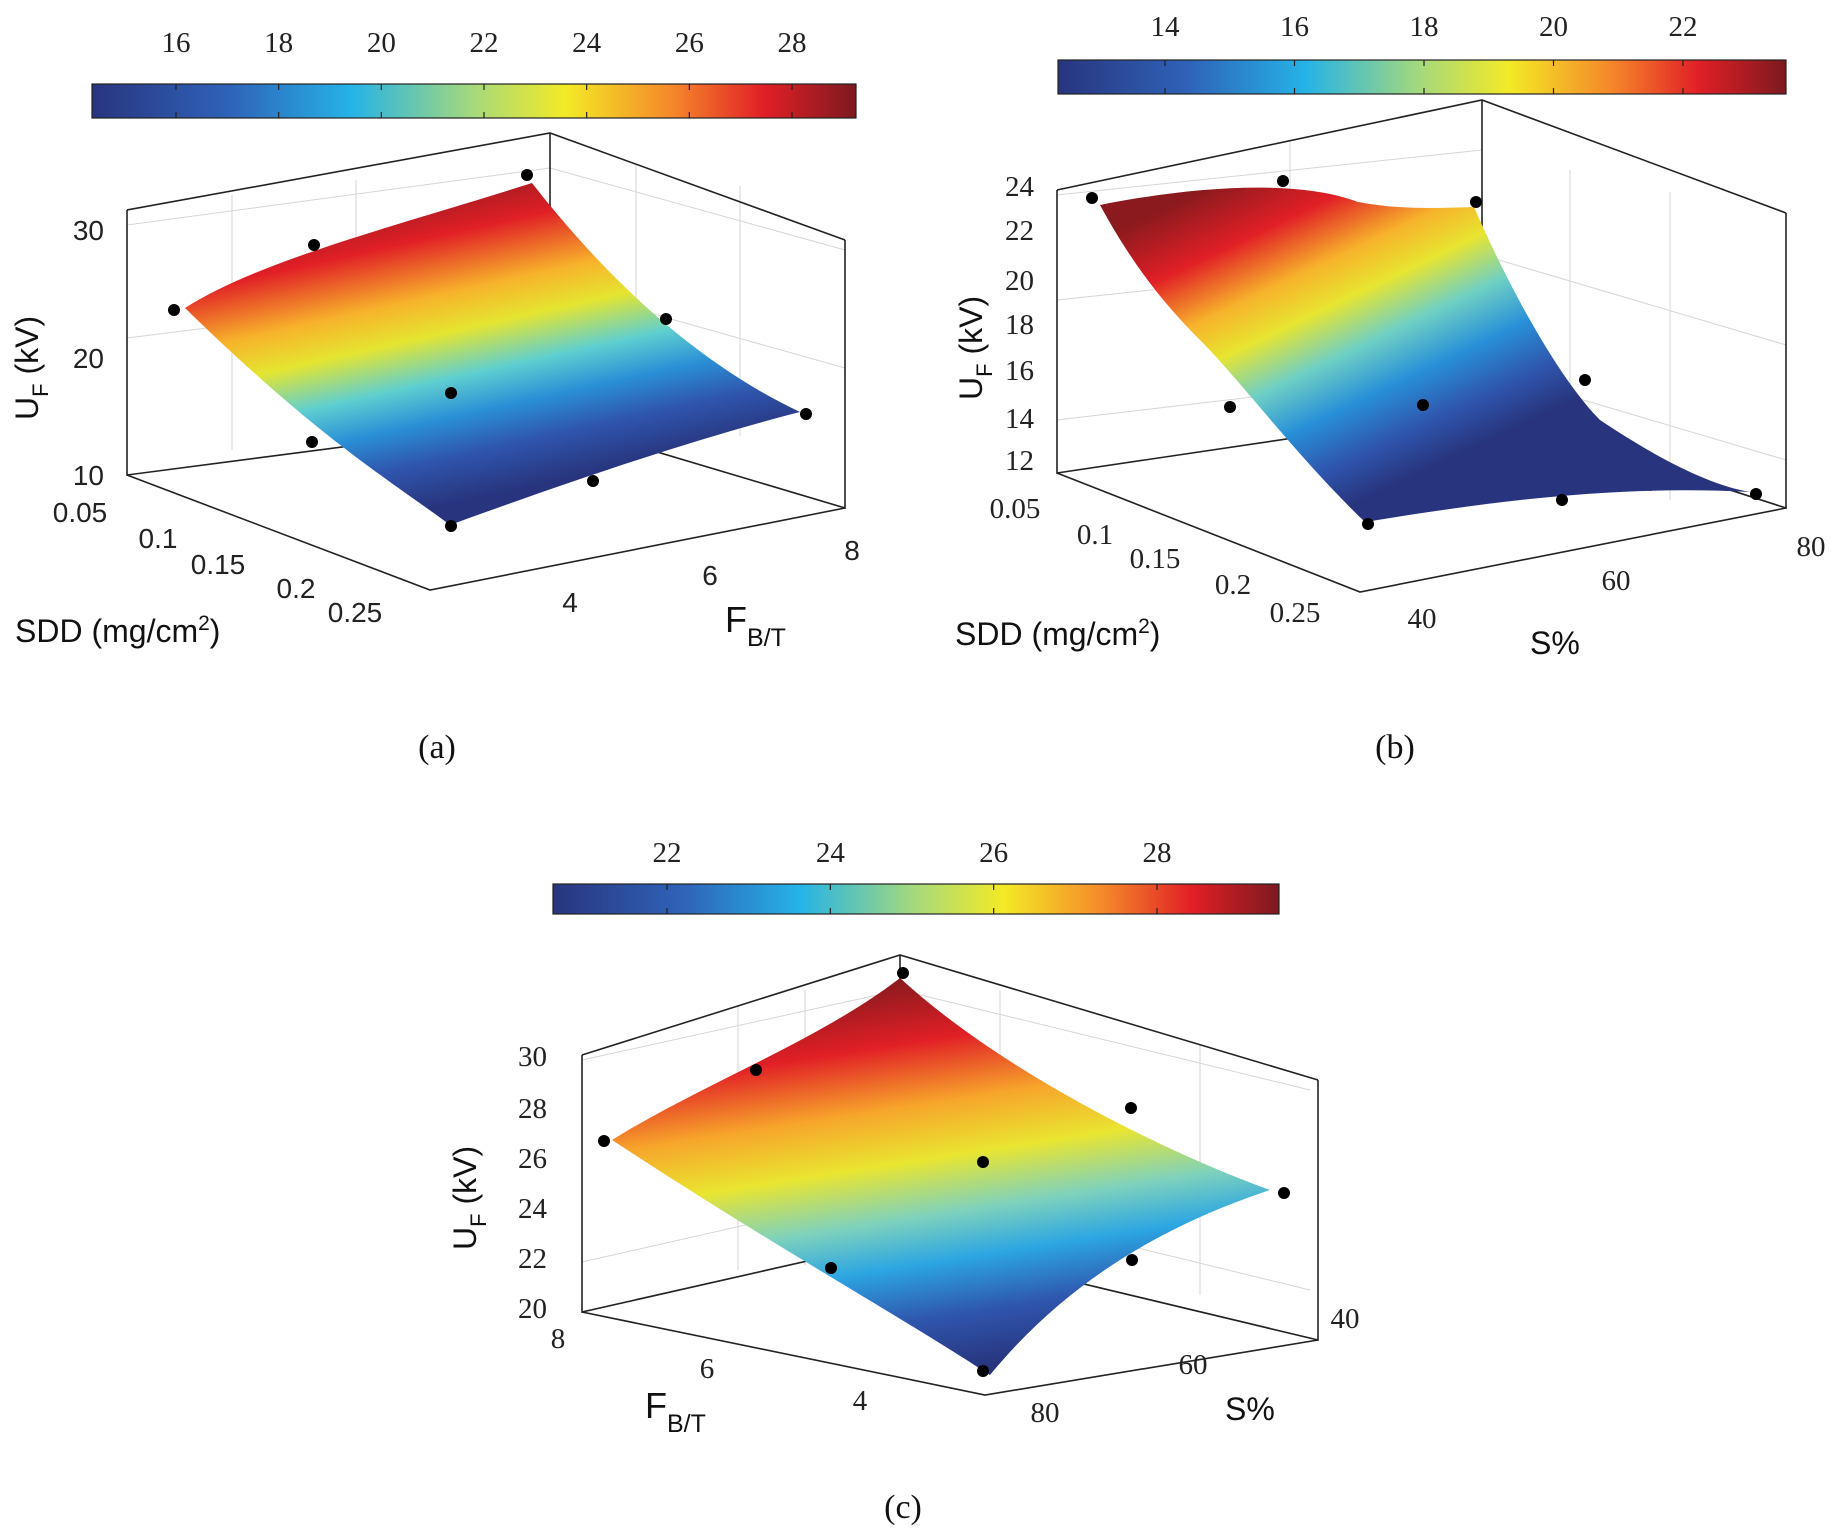  Describe the element at coordinates (278, 43) in the screenshot. I see `colorbar-tick-a: 18` at that location.